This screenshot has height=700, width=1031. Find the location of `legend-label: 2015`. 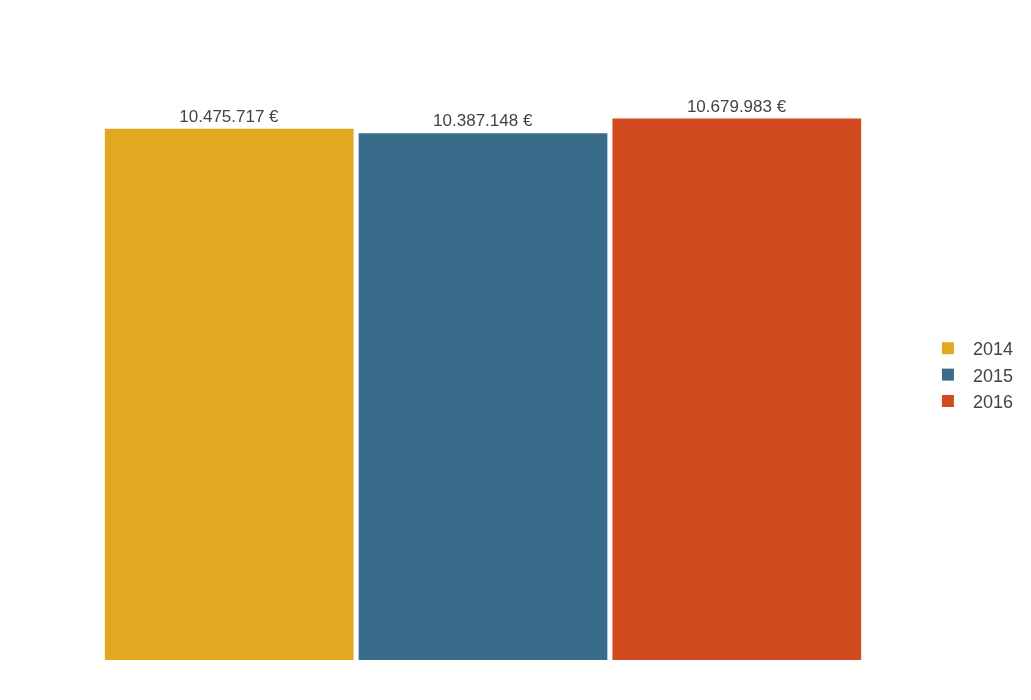

legend-label: 2015 is located at coordinates (992, 375).